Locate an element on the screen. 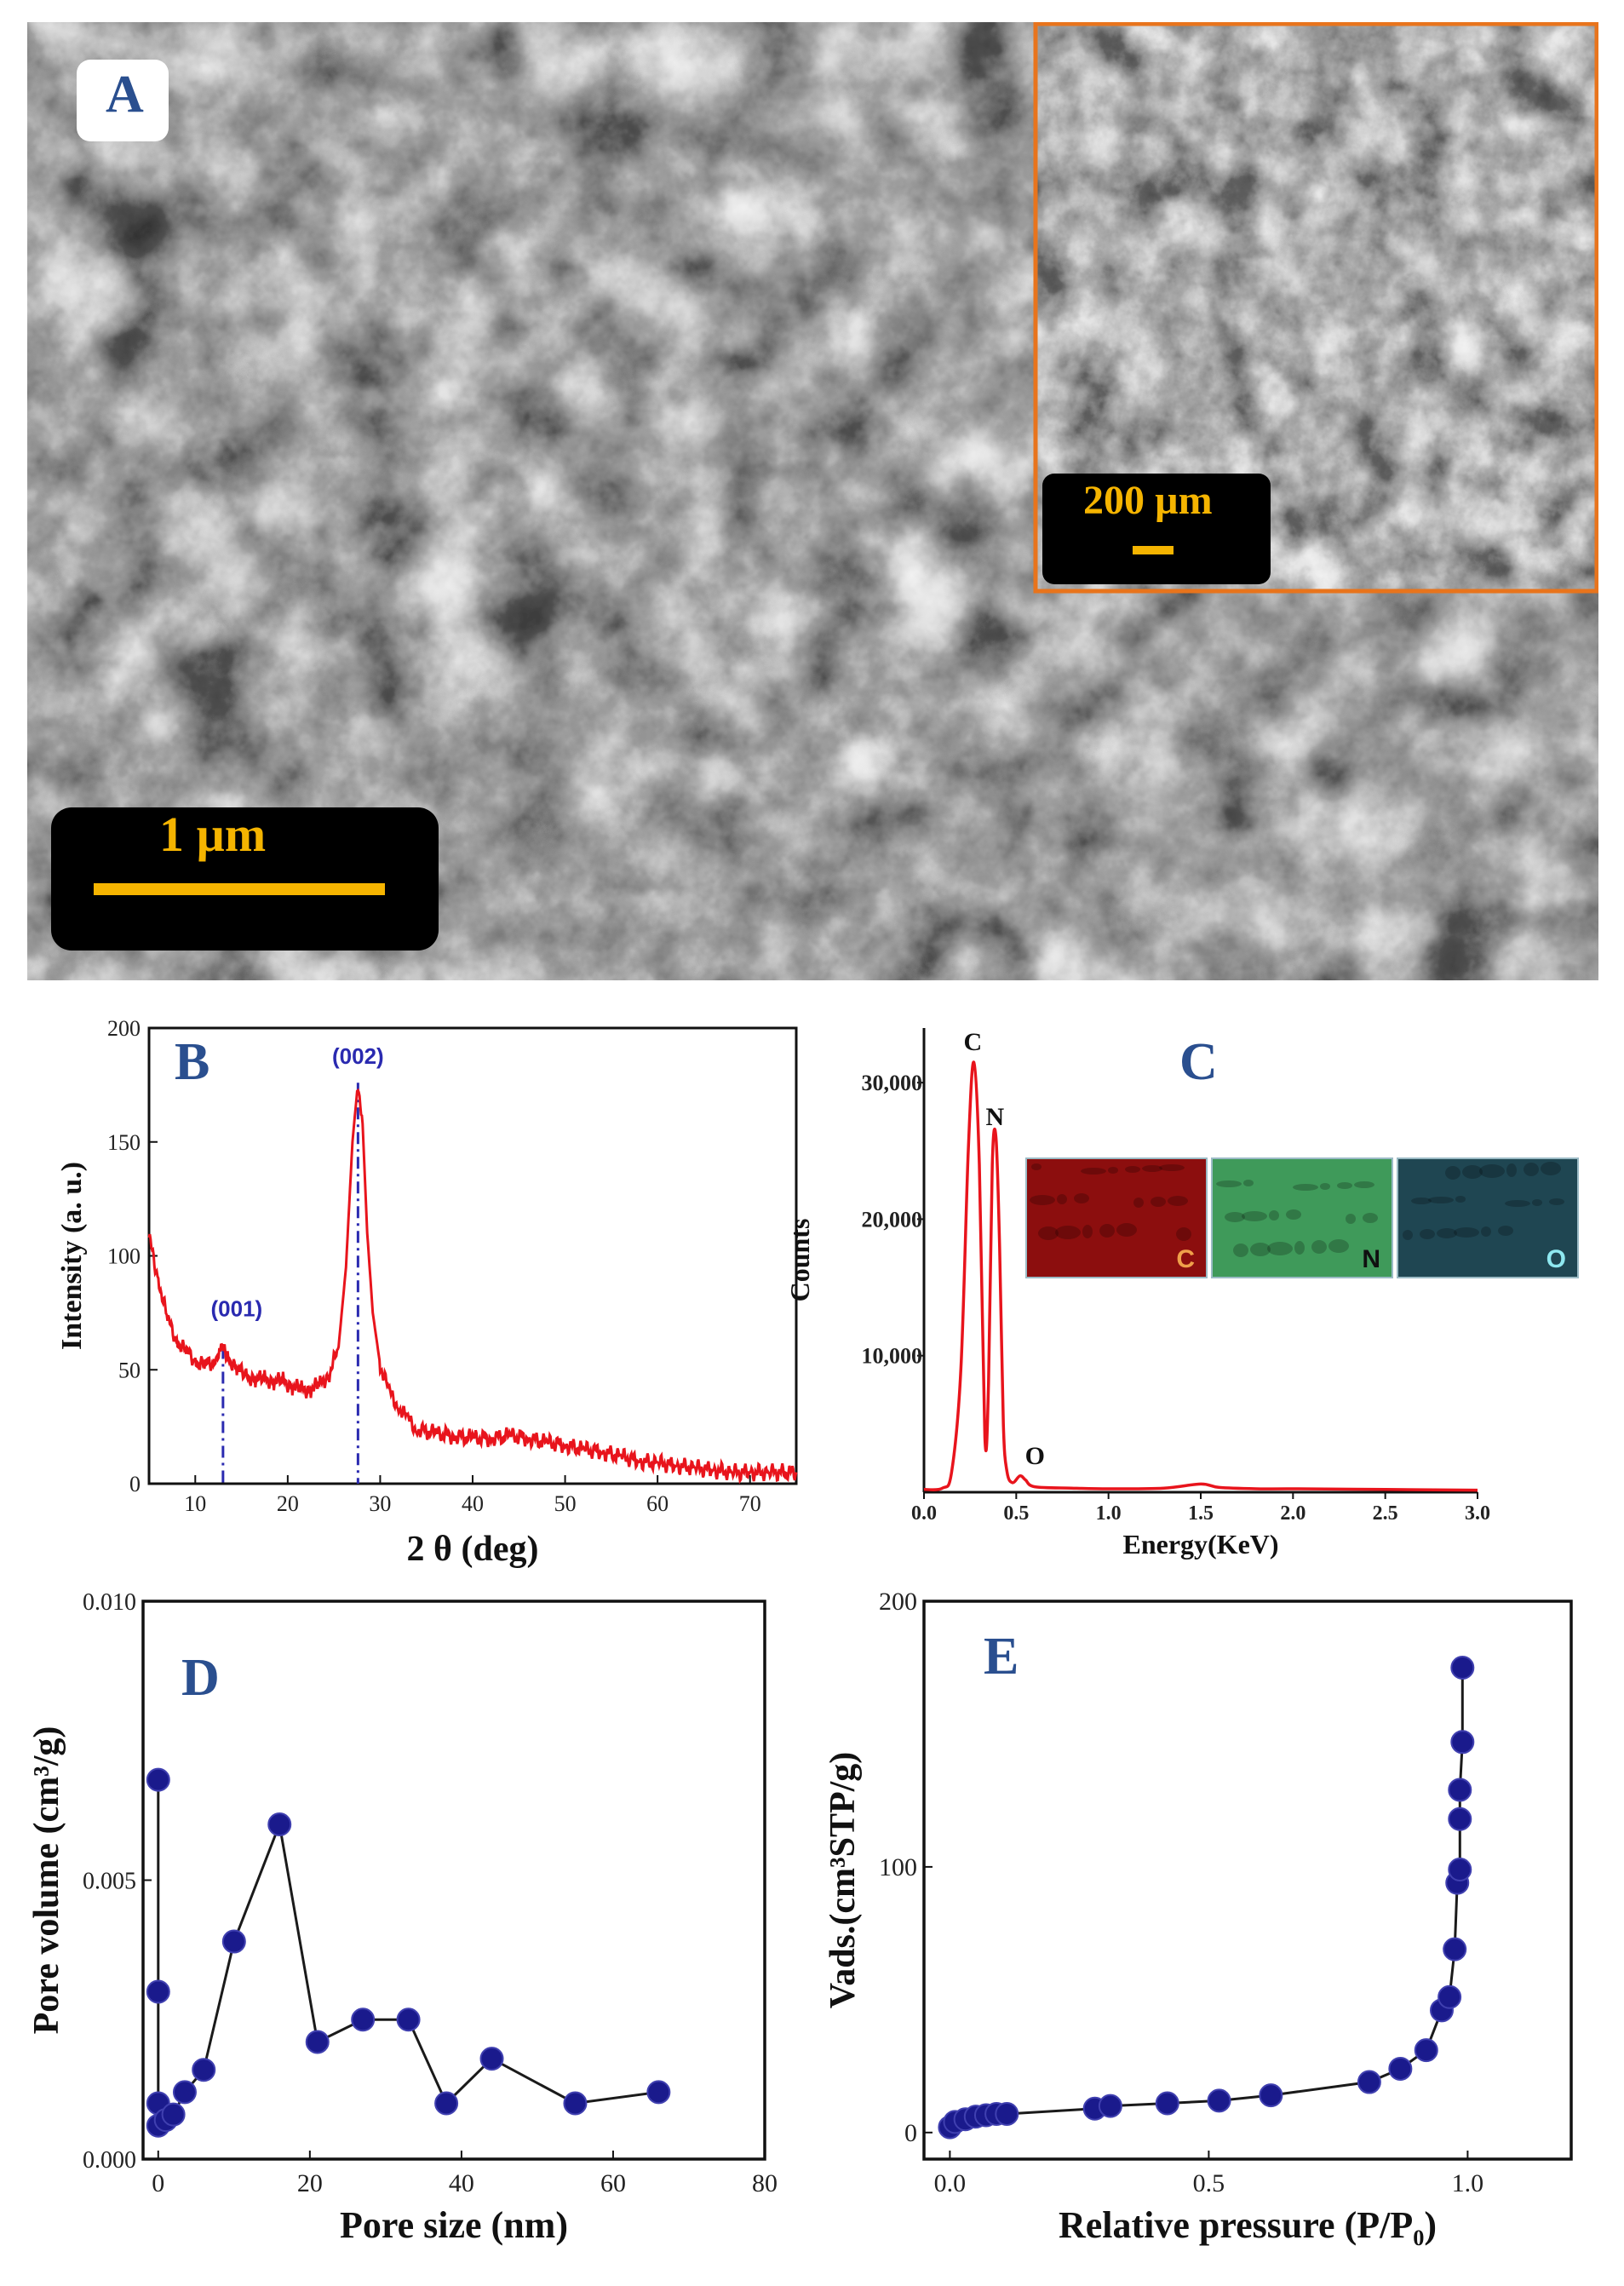  y-tick-label: 30,000 is located at coordinates (892, 1083).